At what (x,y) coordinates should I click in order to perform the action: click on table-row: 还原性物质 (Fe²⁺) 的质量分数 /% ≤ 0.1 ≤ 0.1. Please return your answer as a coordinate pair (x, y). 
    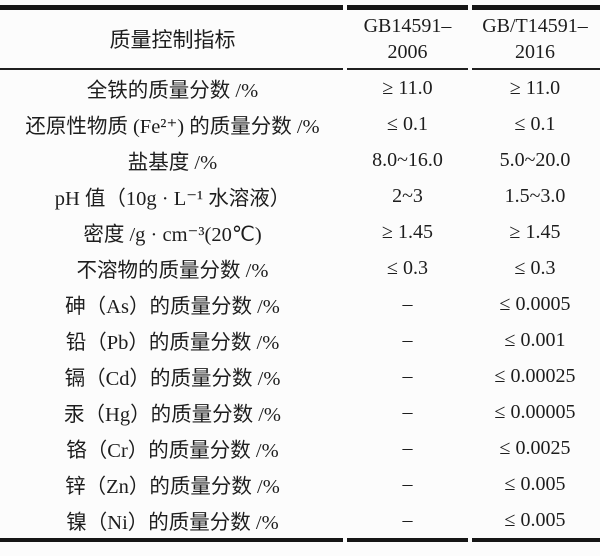
    Looking at the image, I should click on (300, 124).